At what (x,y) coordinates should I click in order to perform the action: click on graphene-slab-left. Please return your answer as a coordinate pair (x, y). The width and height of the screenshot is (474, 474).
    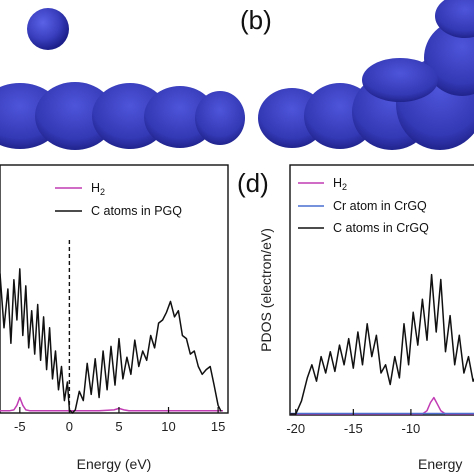
    Looking at the image, I should click on (122, 116).